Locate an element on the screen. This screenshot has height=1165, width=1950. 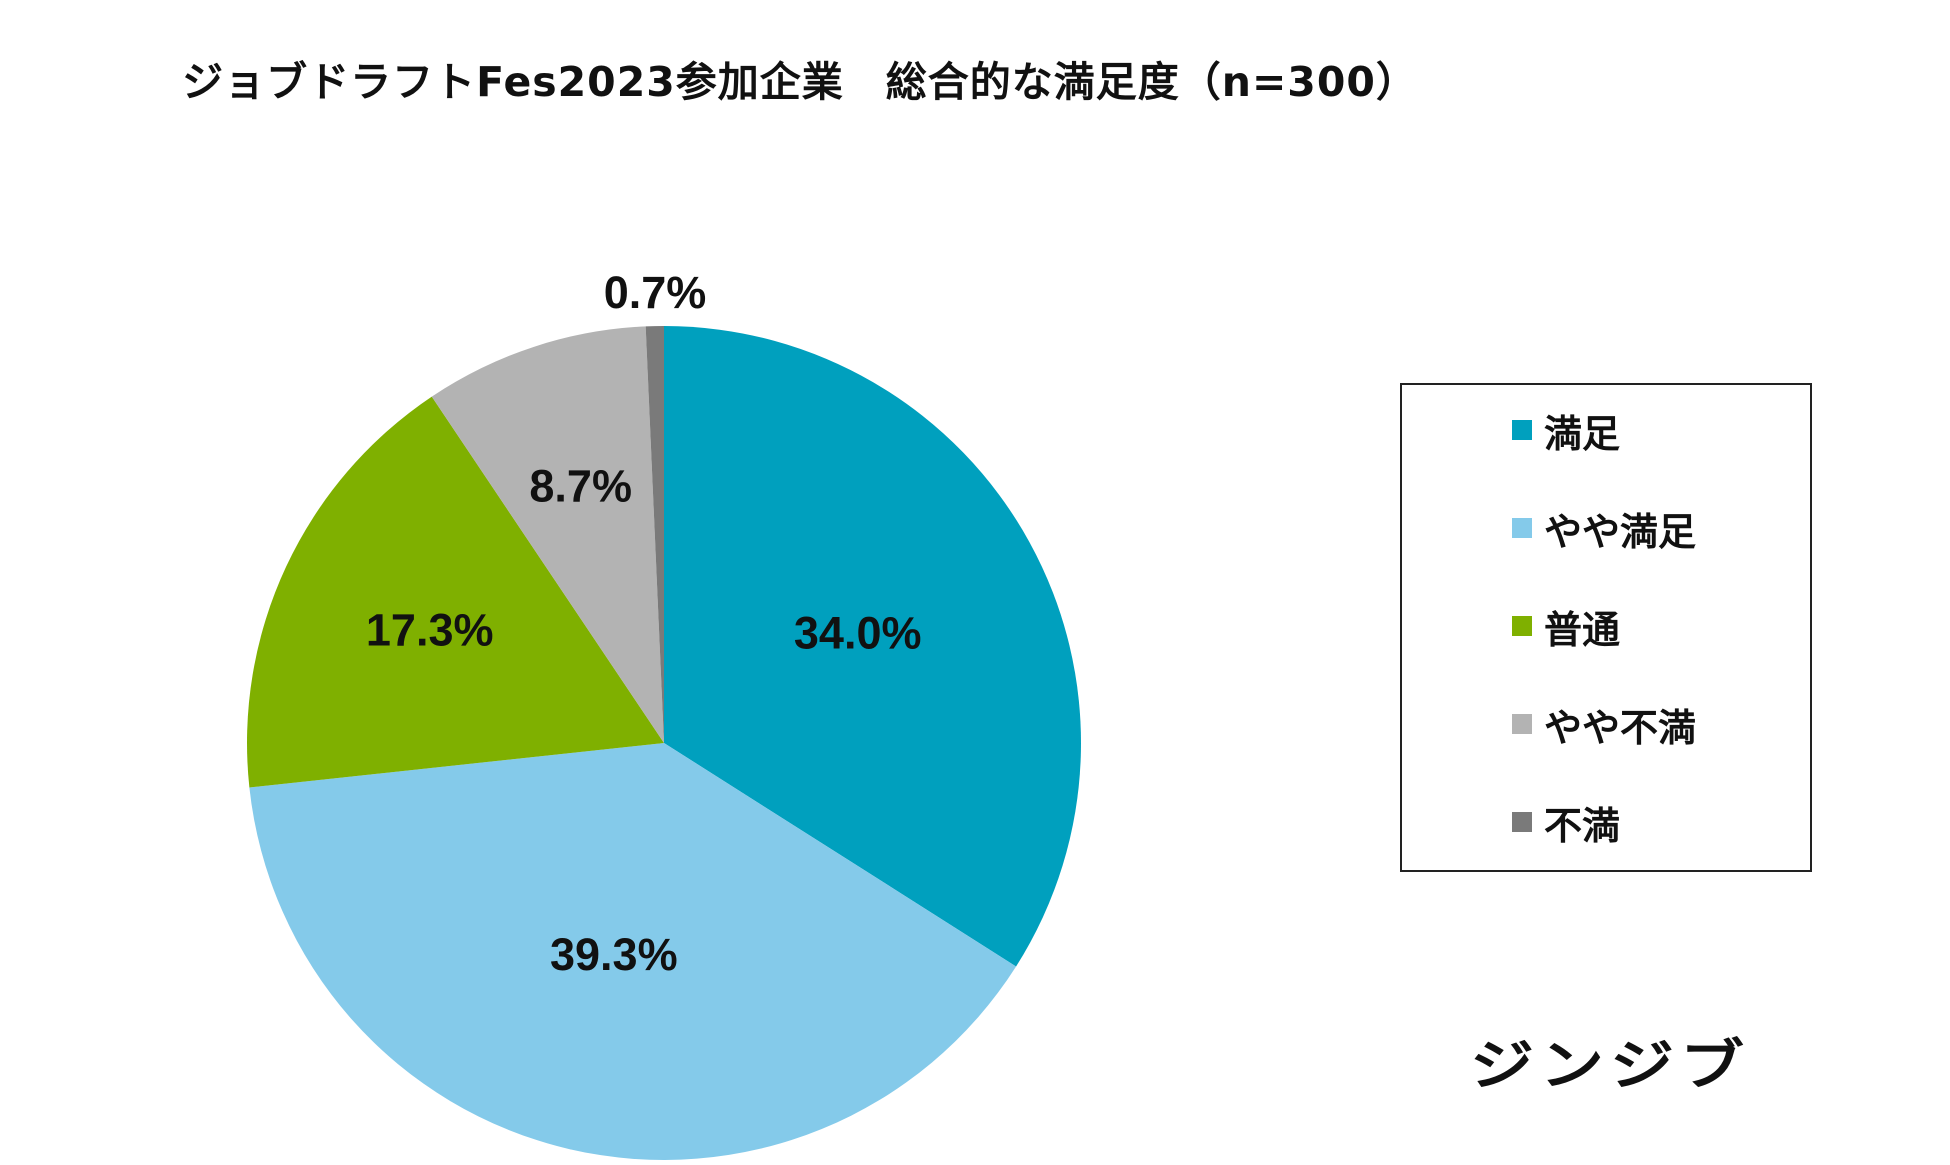
pie-slice-neutral is located at coordinates (455, 592).